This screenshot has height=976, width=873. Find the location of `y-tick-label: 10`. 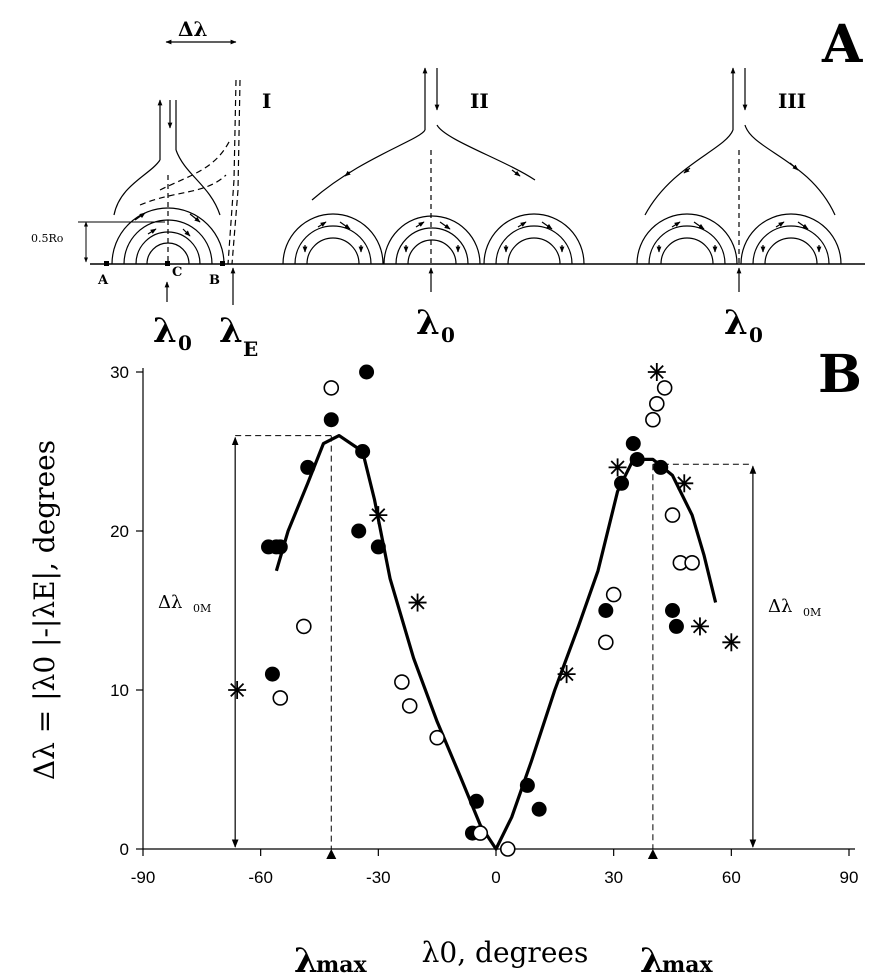

y-tick-label: 10 is located at coordinates (119, 690).